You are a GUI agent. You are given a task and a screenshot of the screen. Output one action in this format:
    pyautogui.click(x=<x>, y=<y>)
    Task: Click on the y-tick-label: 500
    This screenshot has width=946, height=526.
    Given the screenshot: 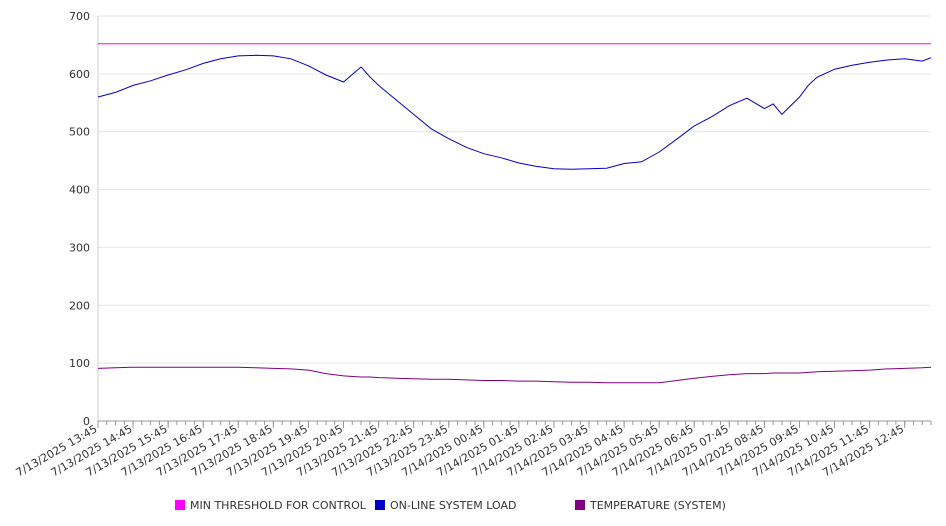 What is the action you would take?
    pyautogui.click(x=79, y=132)
    